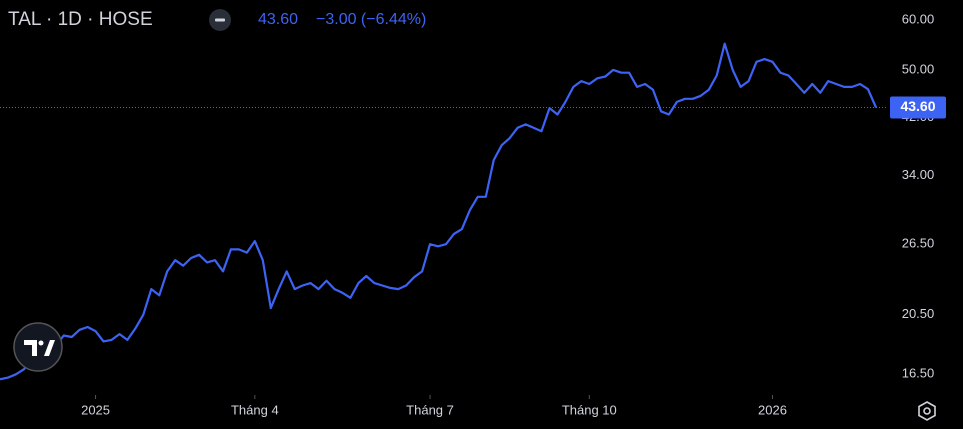 Image resolution: width=963 pixels, height=429 pixels. Describe the element at coordinates (255, 409) in the screenshot. I see `x-tick-label: Tháng 4` at that location.